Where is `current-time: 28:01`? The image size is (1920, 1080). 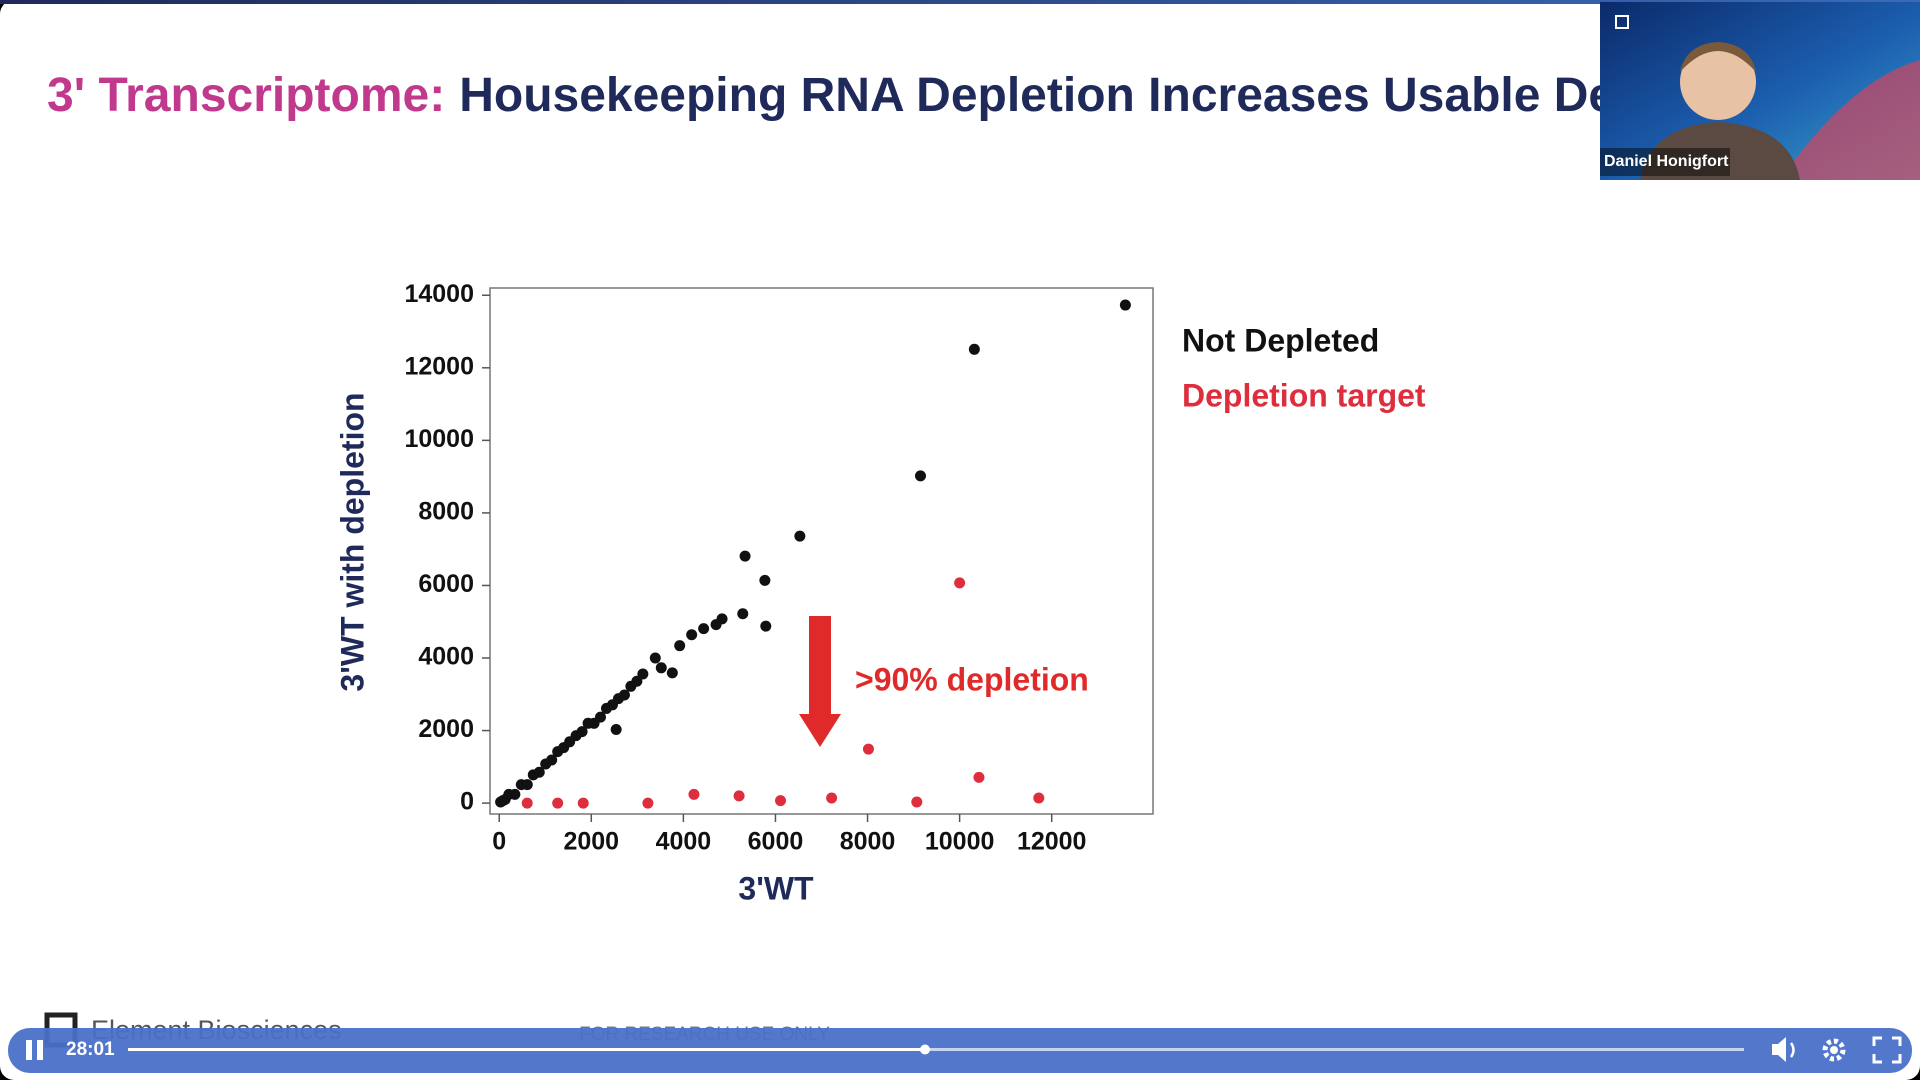
current-time: 28:01 is located at coordinates (90, 1049).